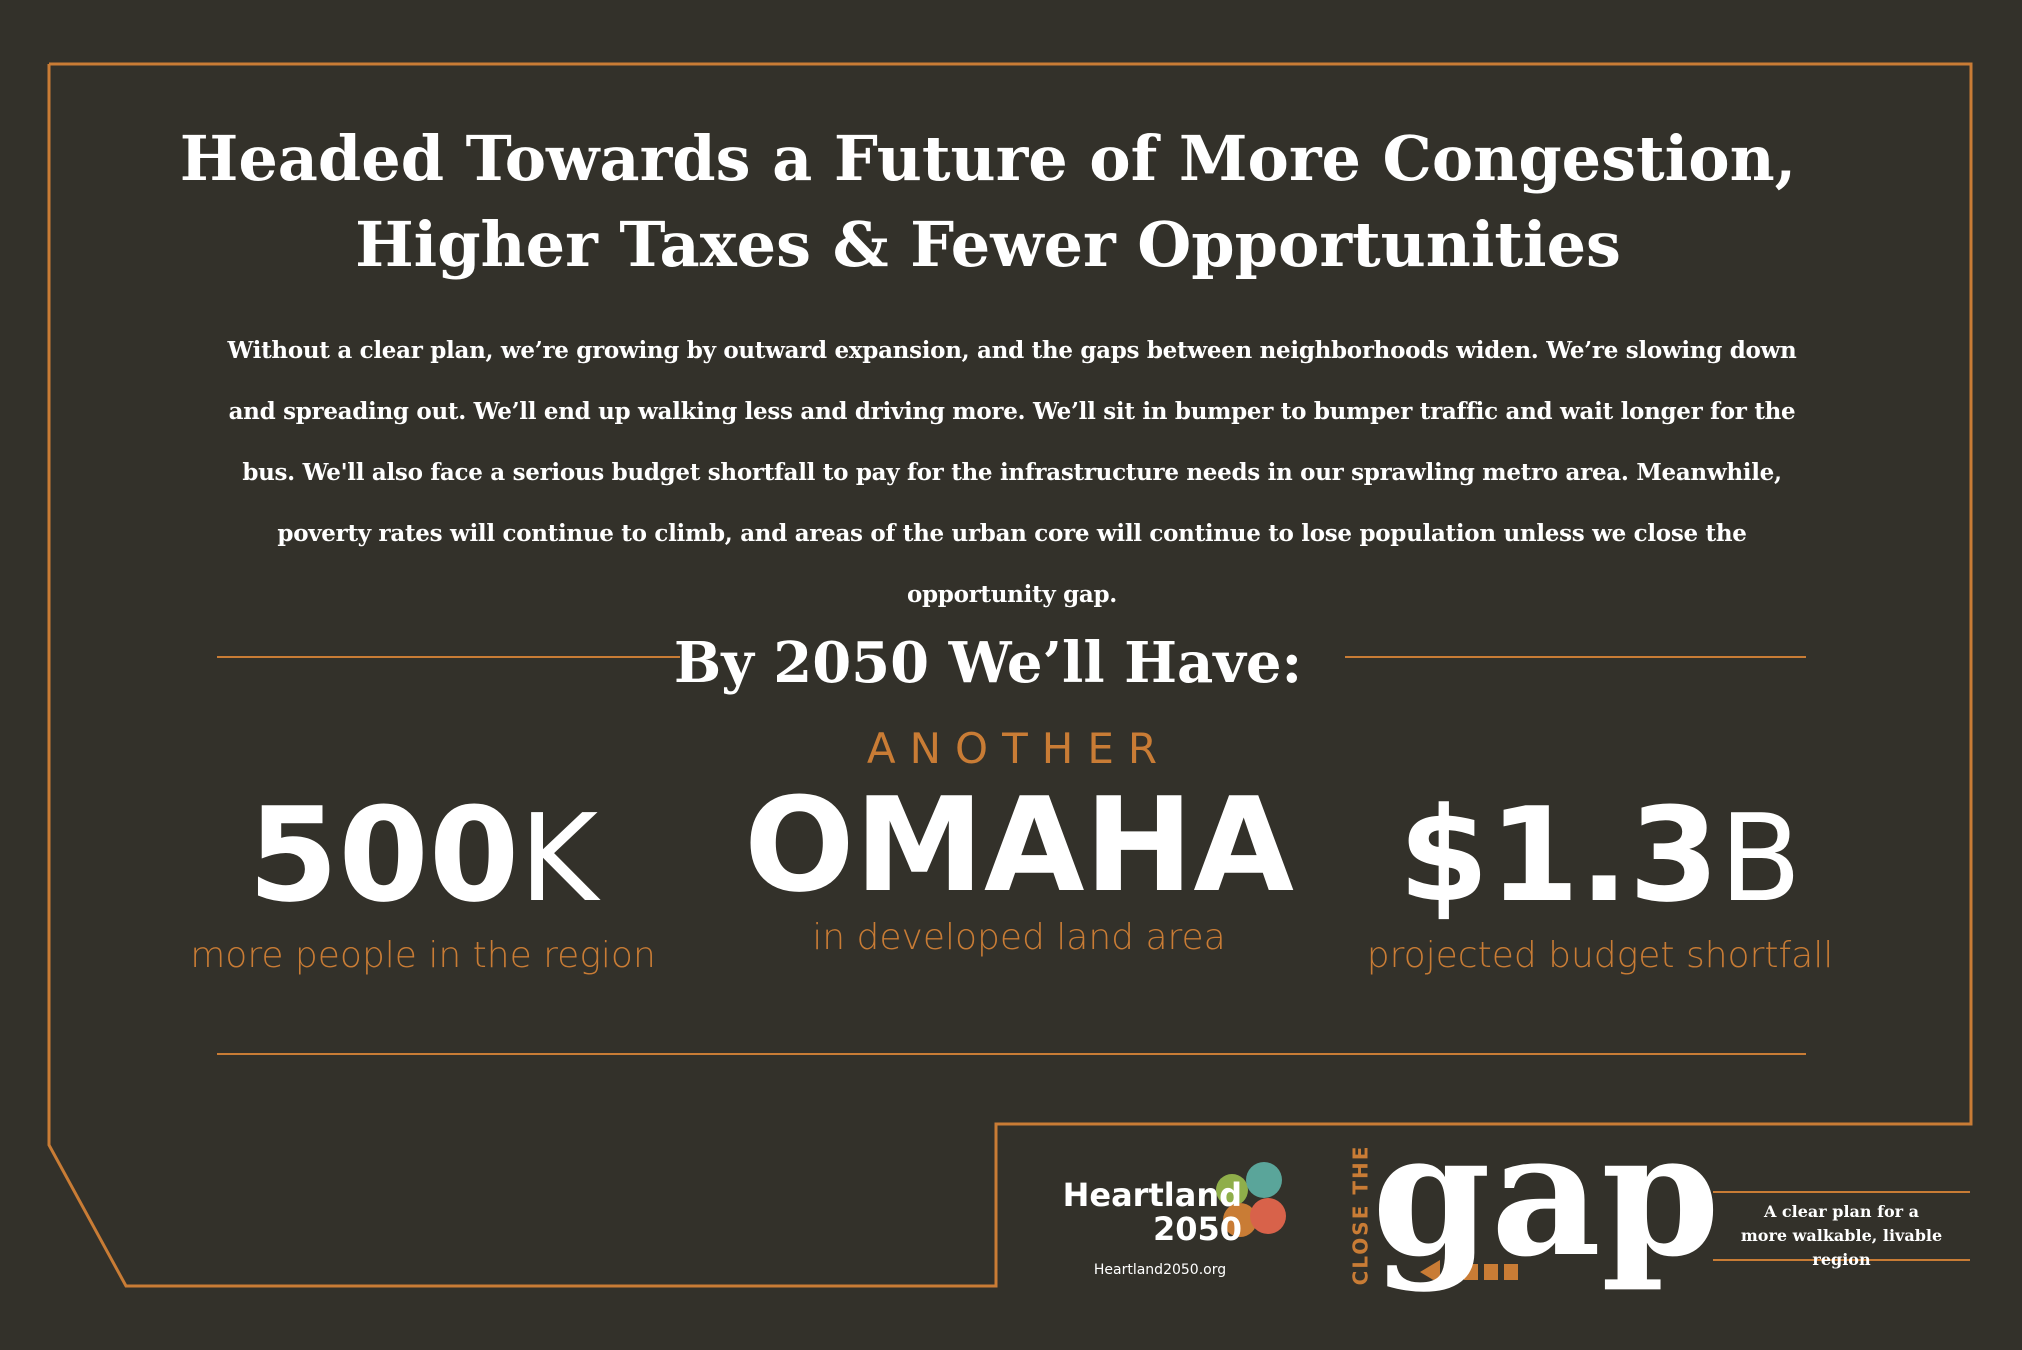 The image size is (2022, 1350). Describe the element at coordinates (1251, 1199) in the screenshot. I see `logo-icon` at that location.